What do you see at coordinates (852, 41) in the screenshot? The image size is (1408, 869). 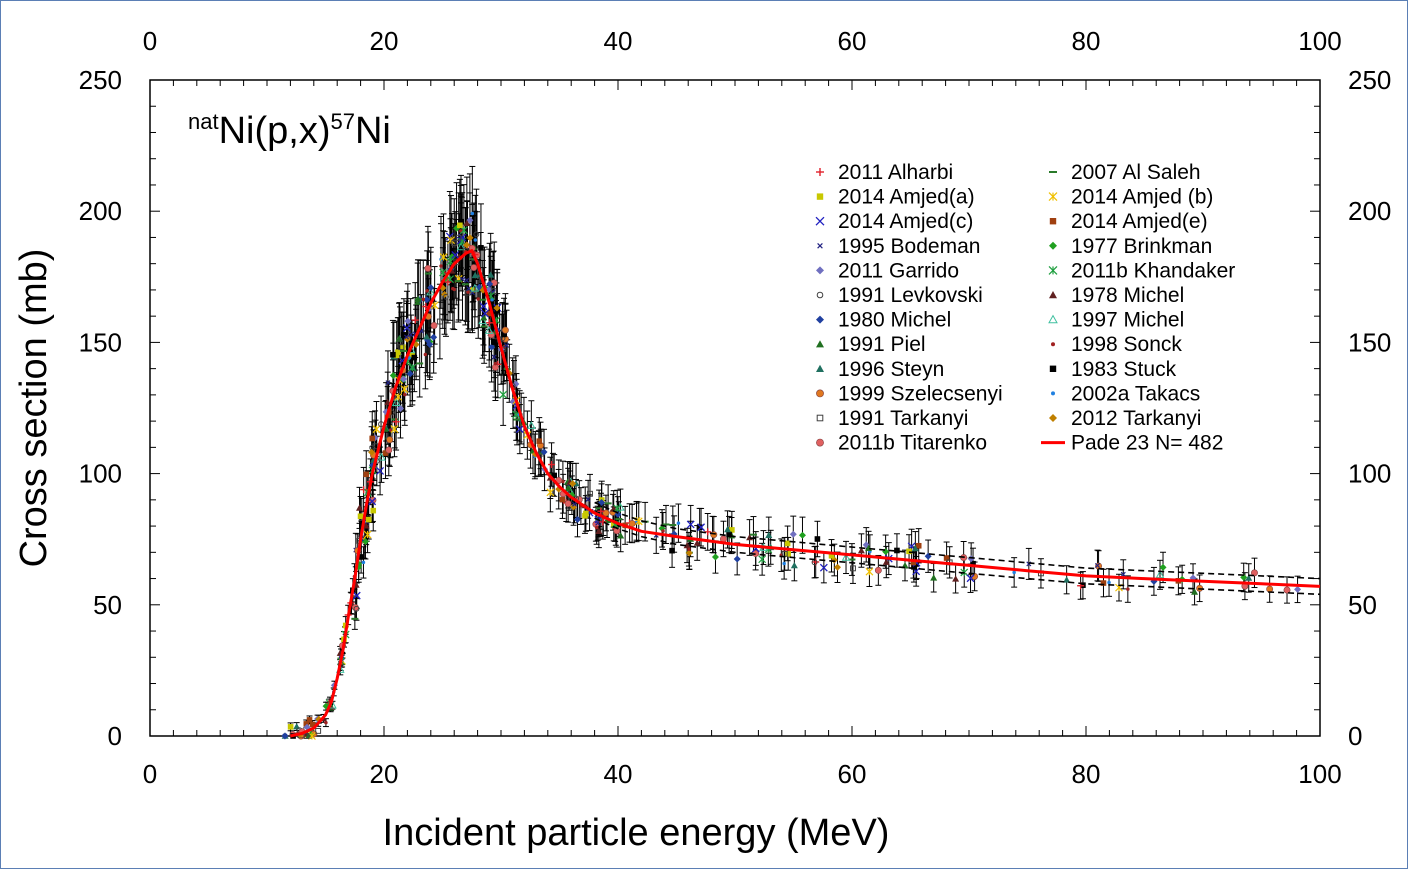 I see `x-tick-label-top: 60` at bounding box center [852, 41].